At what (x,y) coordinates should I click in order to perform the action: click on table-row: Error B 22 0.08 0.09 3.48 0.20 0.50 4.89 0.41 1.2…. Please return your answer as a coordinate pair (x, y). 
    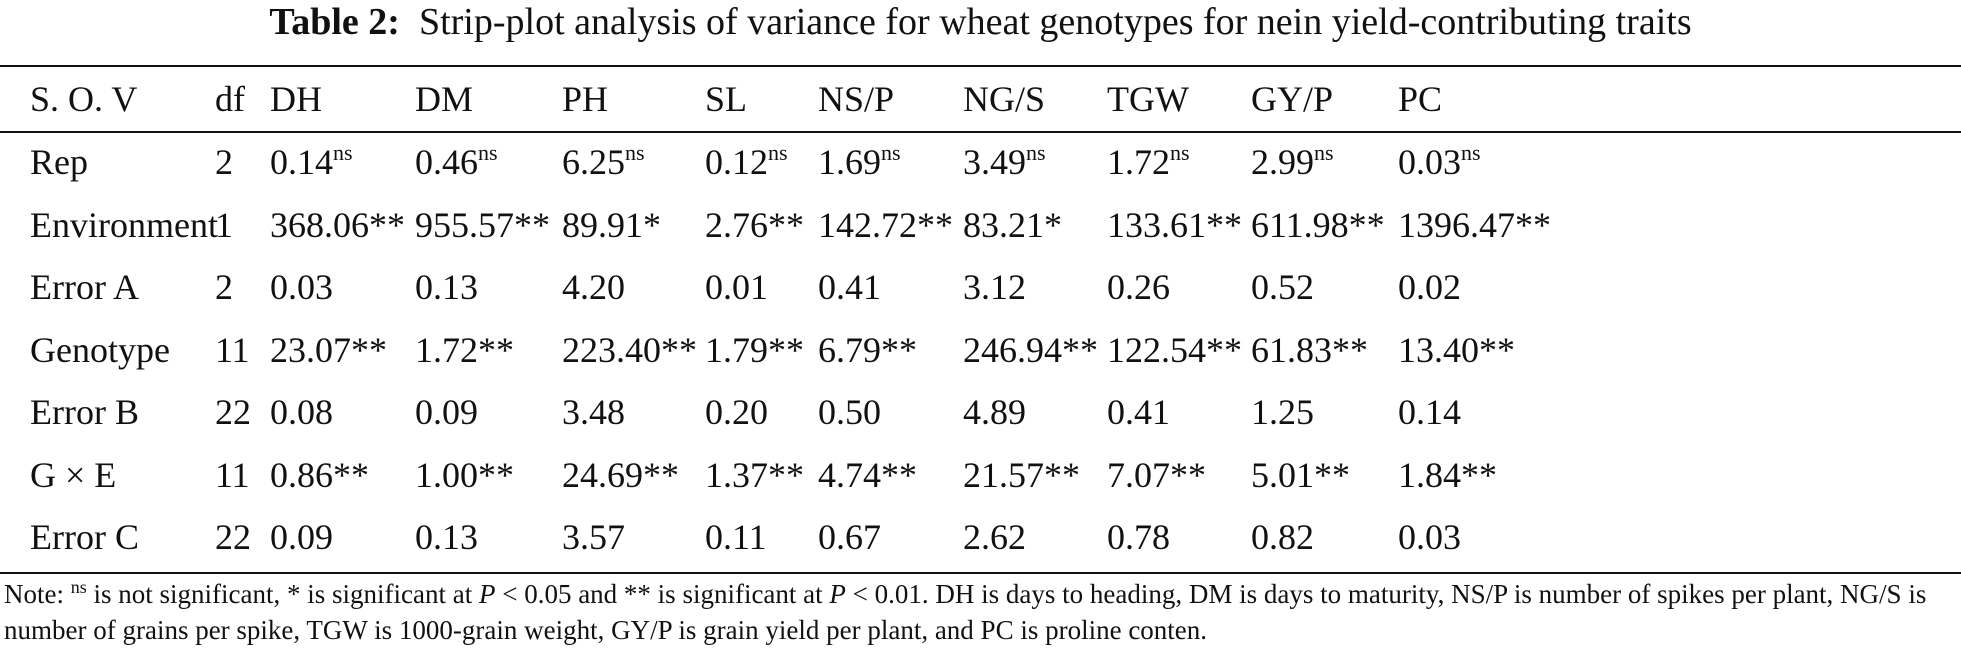
    Looking at the image, I should click on (980, 412).